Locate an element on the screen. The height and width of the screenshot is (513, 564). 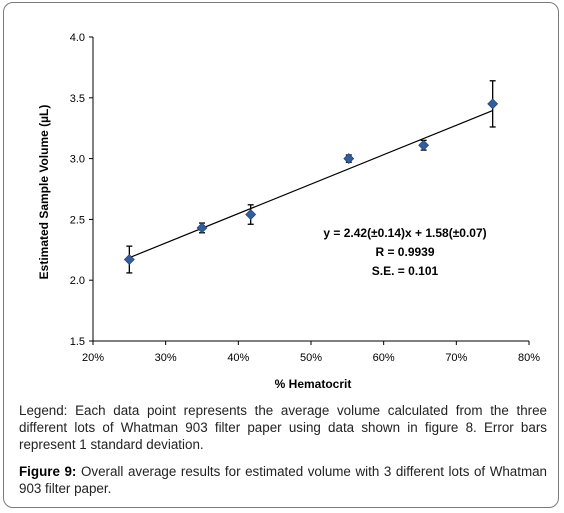
x-tick-label: 80% is located at coordinates (529, 358).